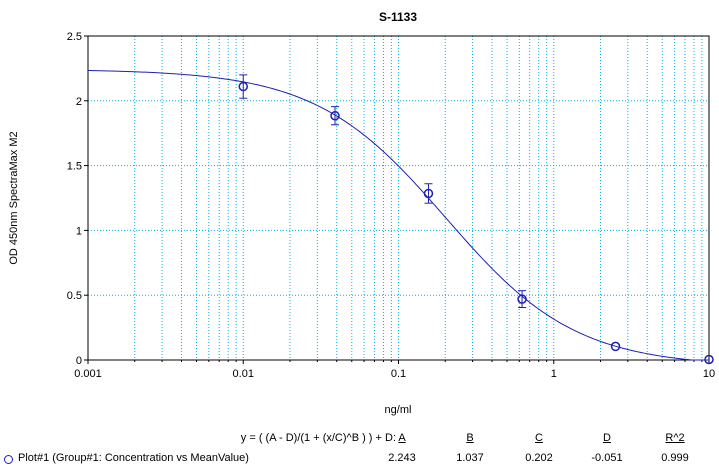 Image resolution: width=719 pixels, height=469 pixels. I want to click on y-tick-label: 0, so click(79, 361).